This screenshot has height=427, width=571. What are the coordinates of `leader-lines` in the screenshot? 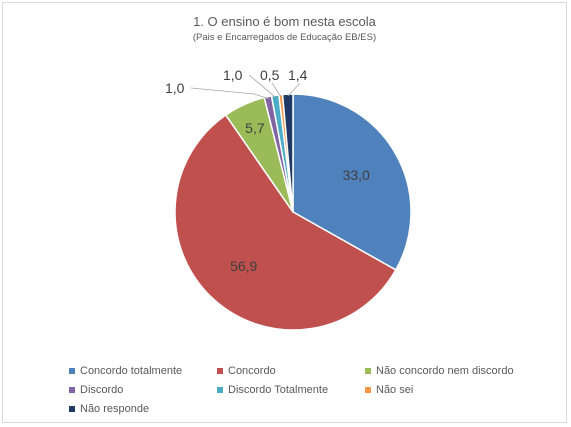 It's located at (245, 87).